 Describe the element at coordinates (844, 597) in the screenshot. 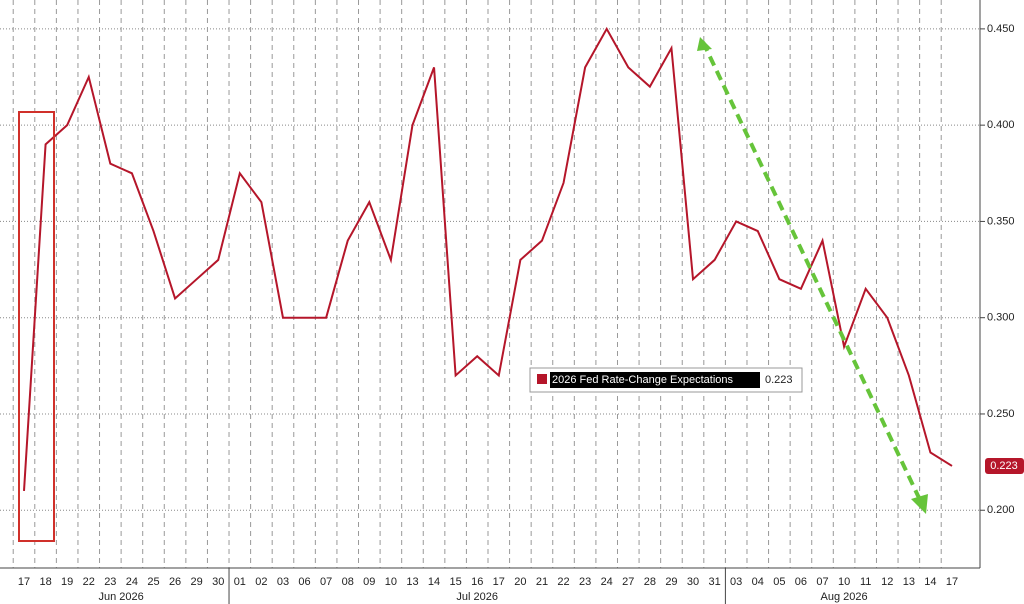

I see `month-label: Aug 2026` at that location.